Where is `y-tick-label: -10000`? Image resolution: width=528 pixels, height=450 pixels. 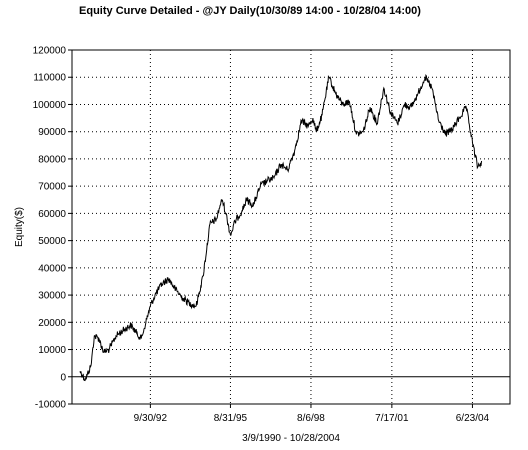 y-tick-label: -10000 is located at coordinates (51, 405).